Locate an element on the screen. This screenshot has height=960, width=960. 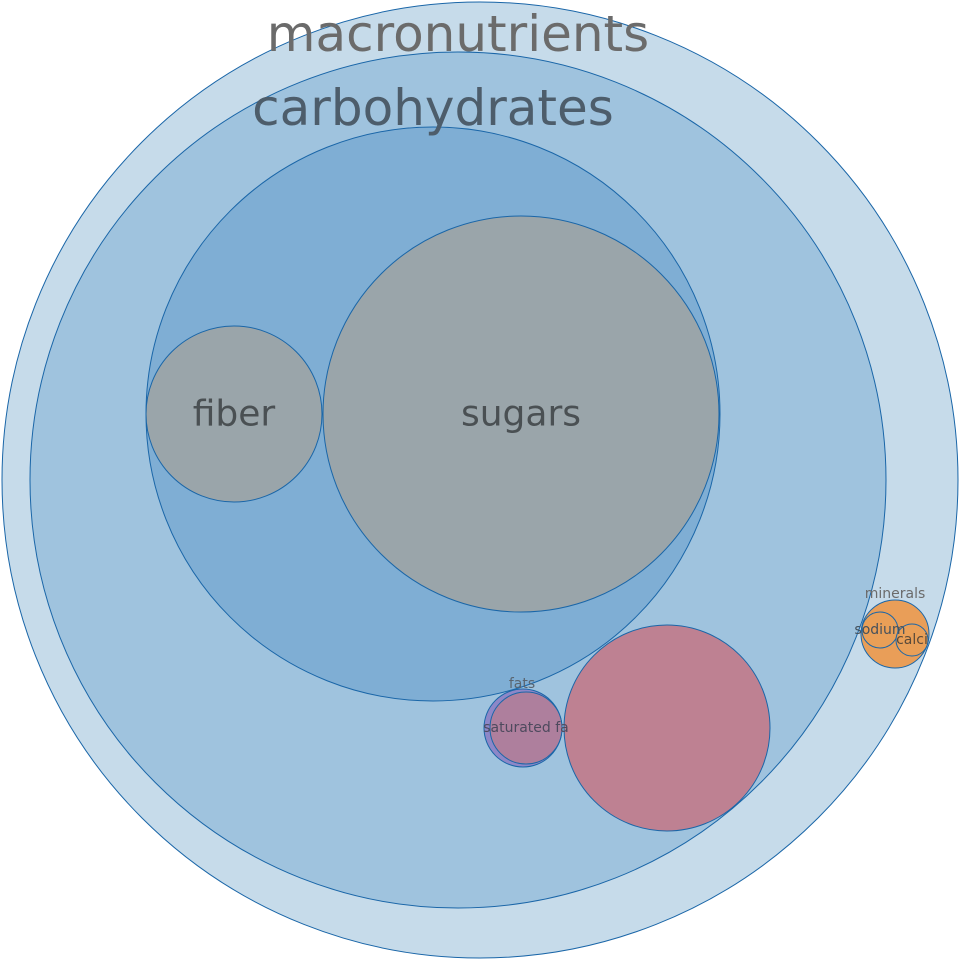
label-sodium: sodium is located at coordinates (879, 630).